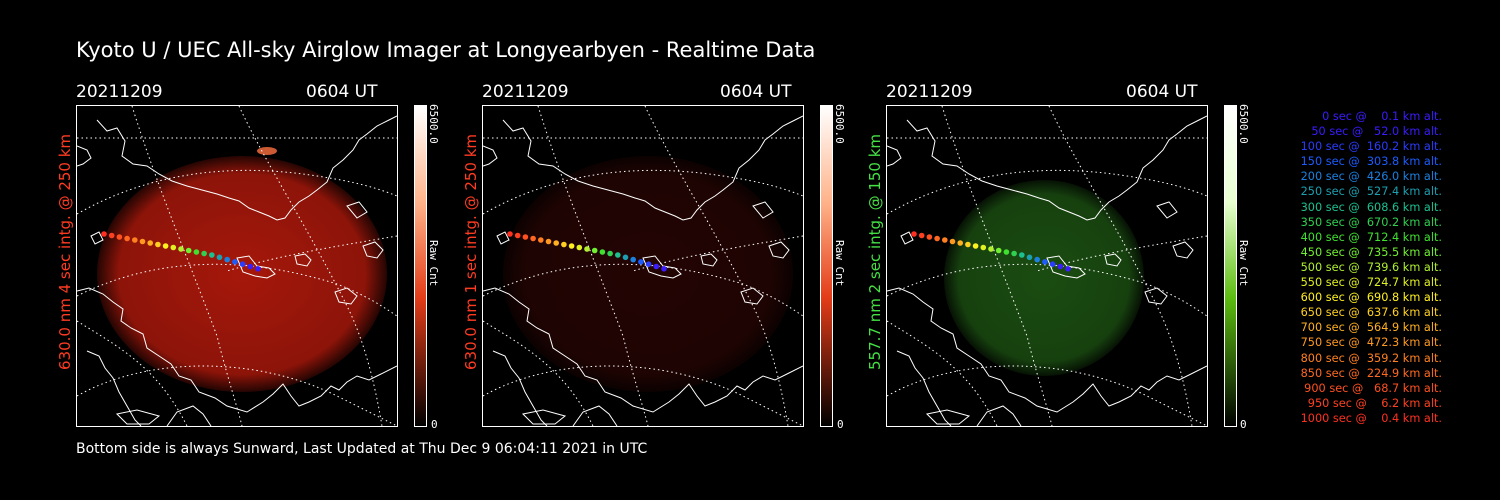  What do you see at coordinates (1382, 116) in the screenshot?
I see `legend-row: 0 sec @ 0.1 km alt.` at bounding box center [1382, 116].